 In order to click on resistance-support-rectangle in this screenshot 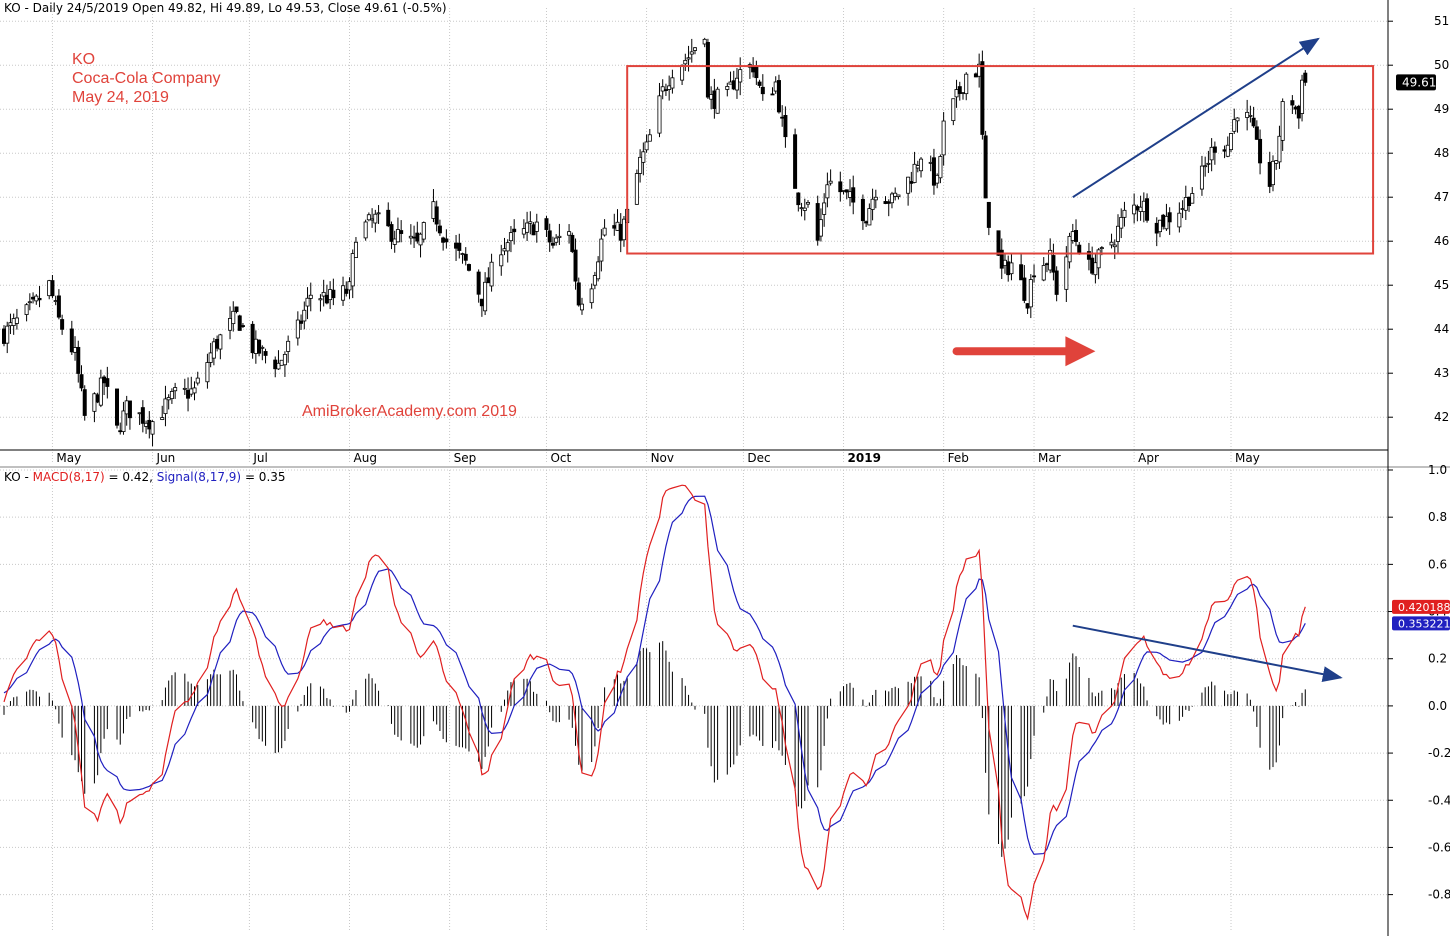, I will do `click(1000, 160)`.